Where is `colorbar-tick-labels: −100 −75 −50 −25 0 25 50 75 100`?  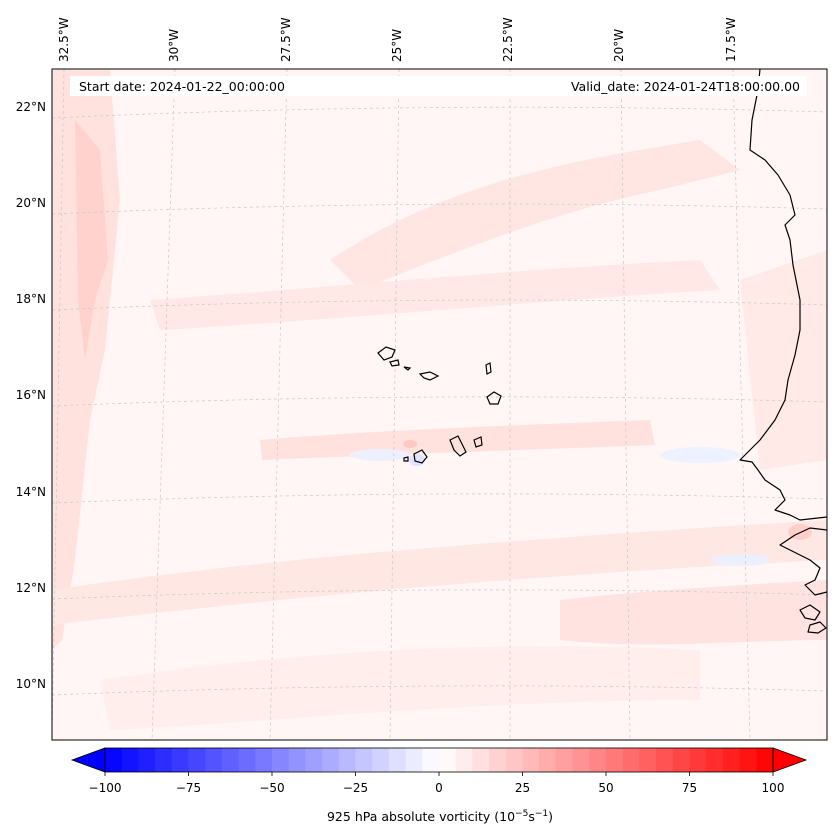
colorbar-tick-labels: −100 −75 −50 −25 0 25 50 75 100 is located at coordinates (437, 788).